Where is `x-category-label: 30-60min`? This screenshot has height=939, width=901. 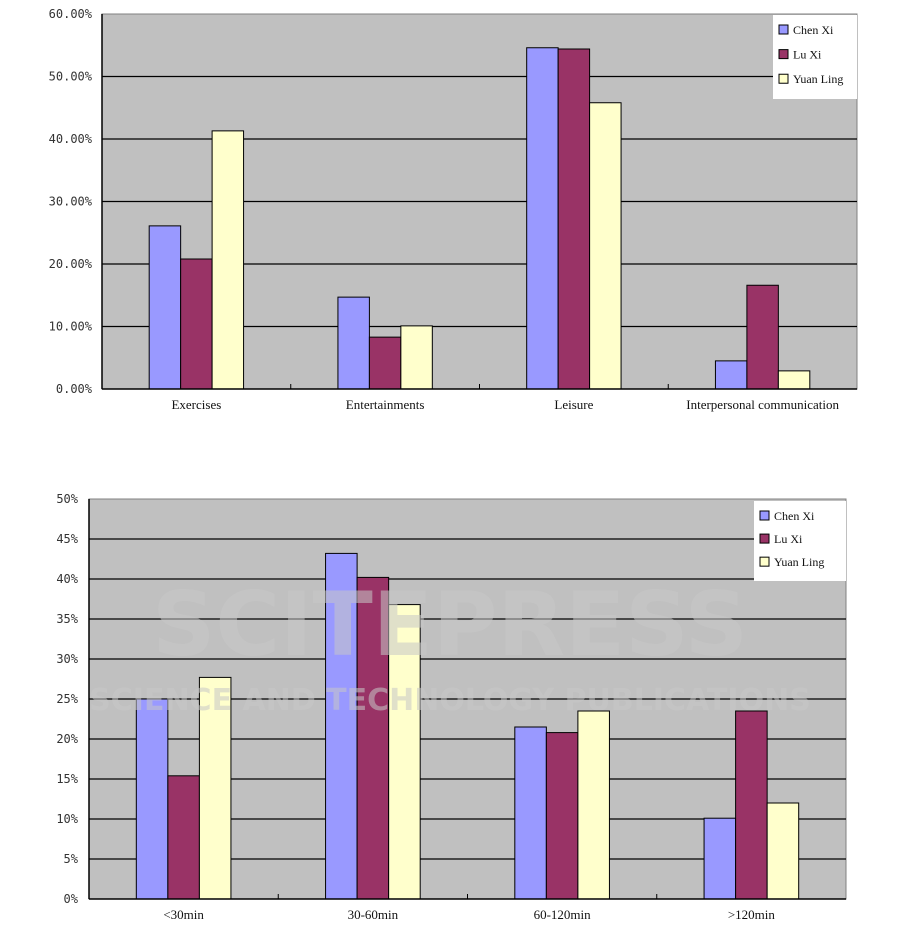
x-category-label: 30-60min is located at coordinates (373, 914).